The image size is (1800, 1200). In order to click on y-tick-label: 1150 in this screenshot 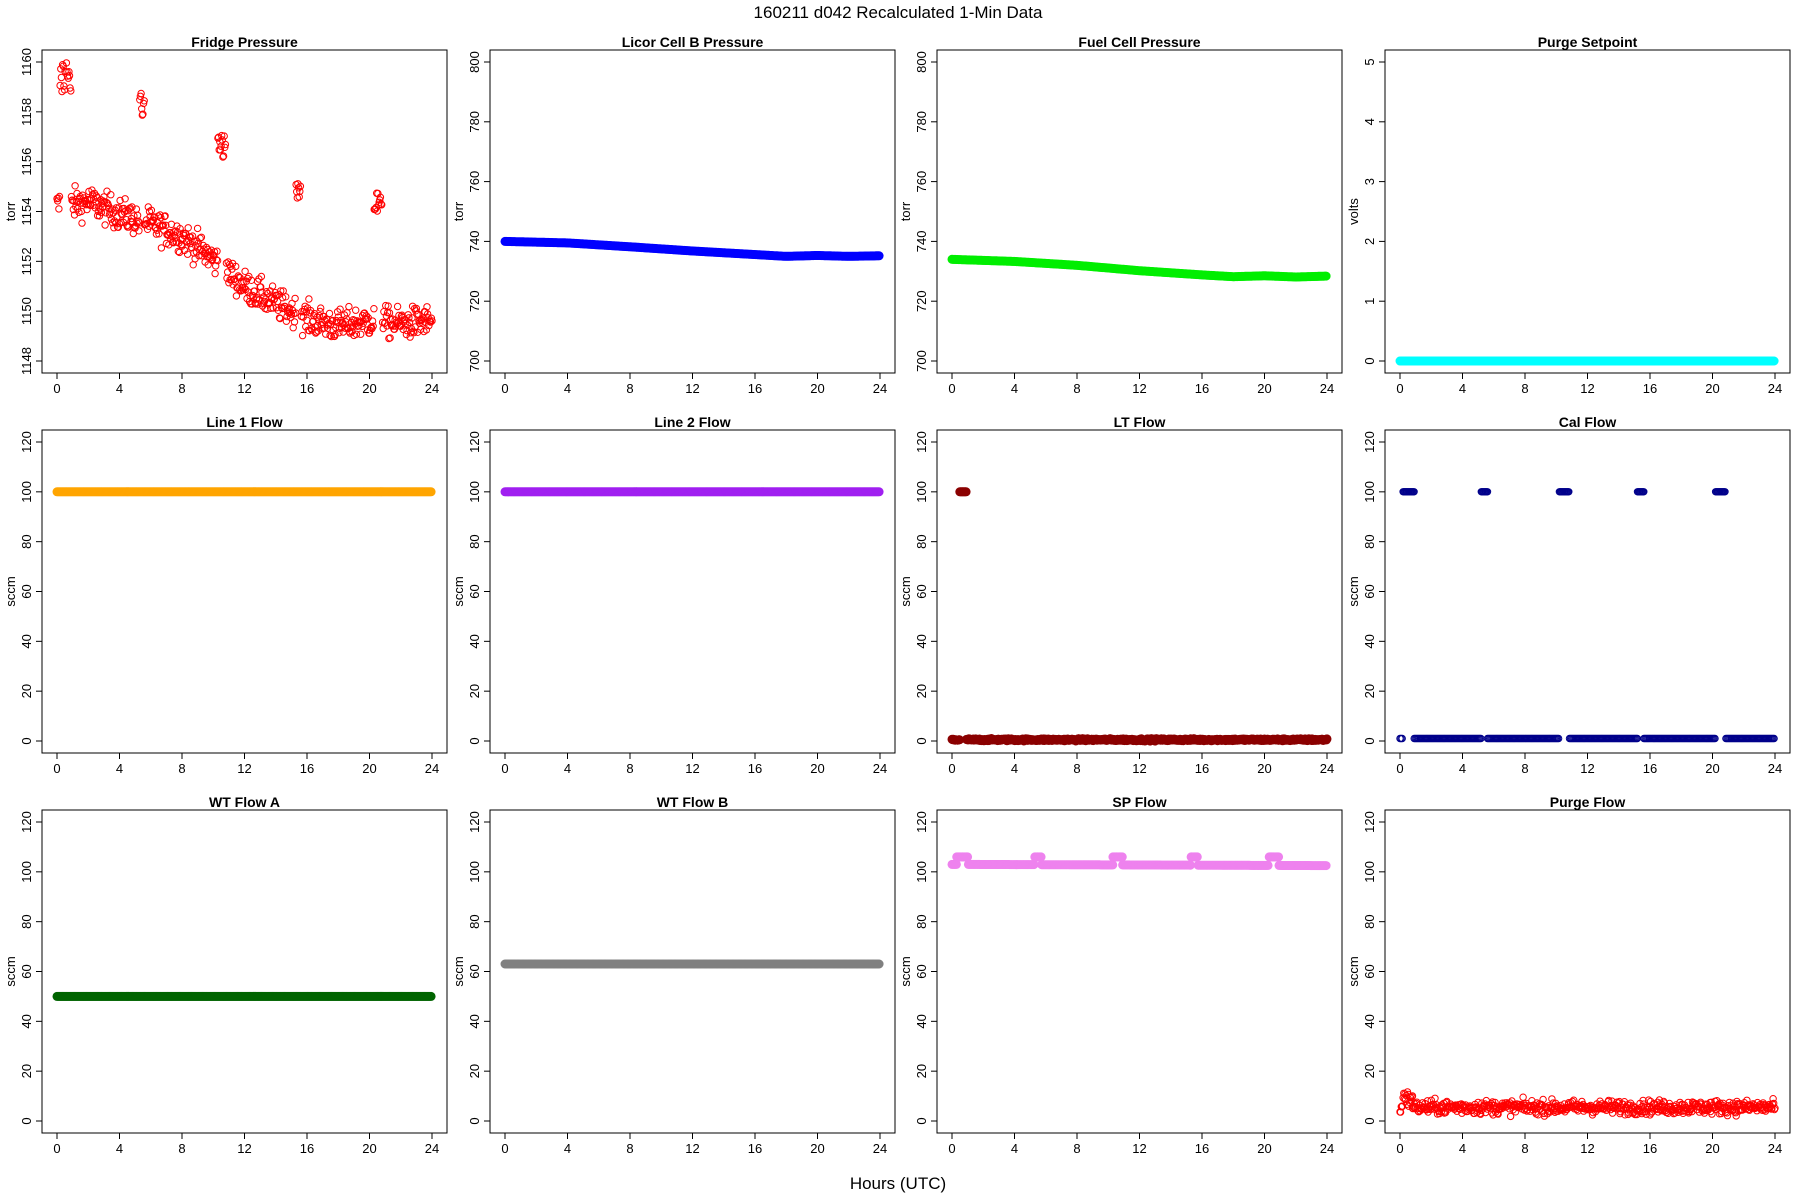, I will do `click(26, 311)`.